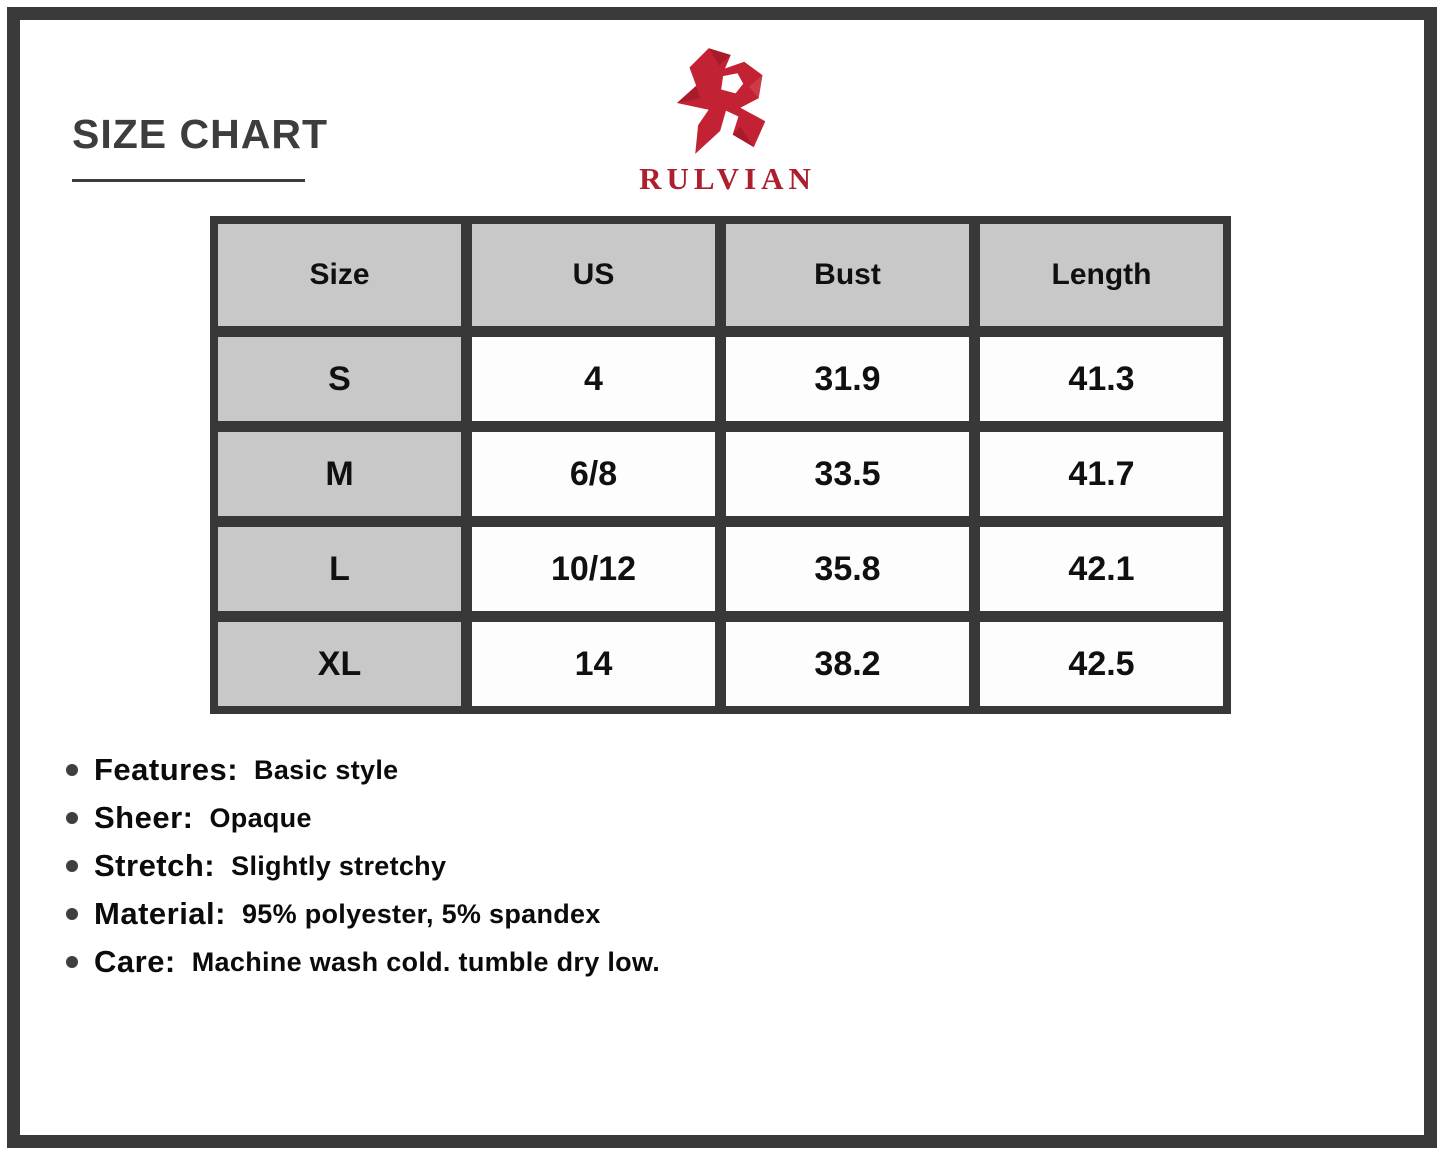  I want to click on spec-label: Care:, so click(135, 961).